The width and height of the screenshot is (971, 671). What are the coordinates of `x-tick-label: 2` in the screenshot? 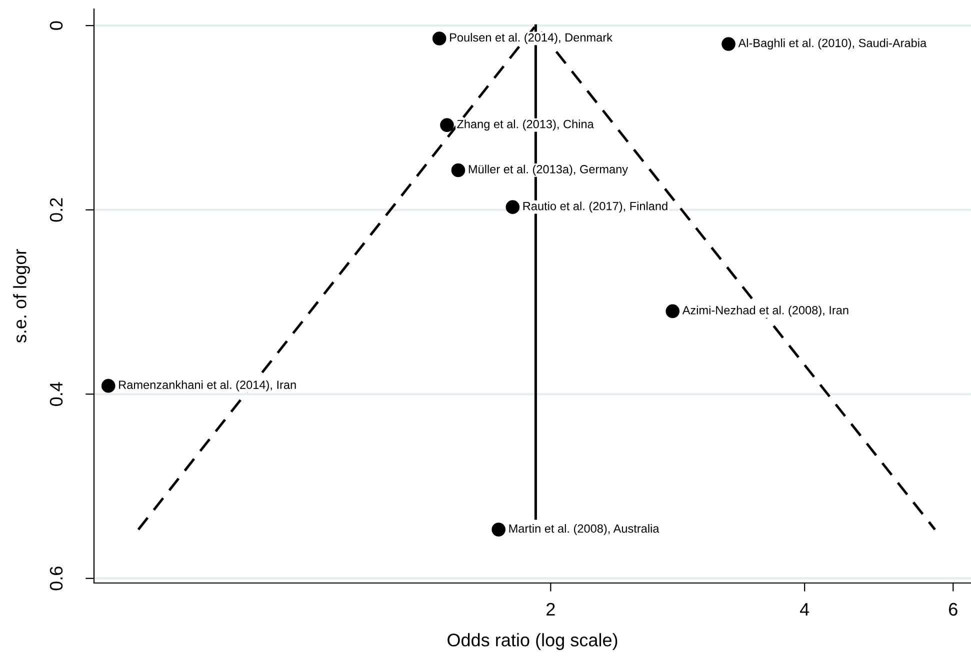 It's located at (550, 609).